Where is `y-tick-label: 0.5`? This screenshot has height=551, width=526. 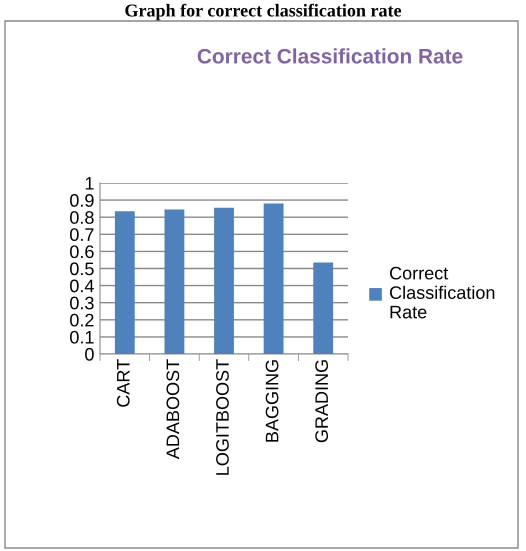 y-tick-label: 0.5 is located at coordinates (82, 269).